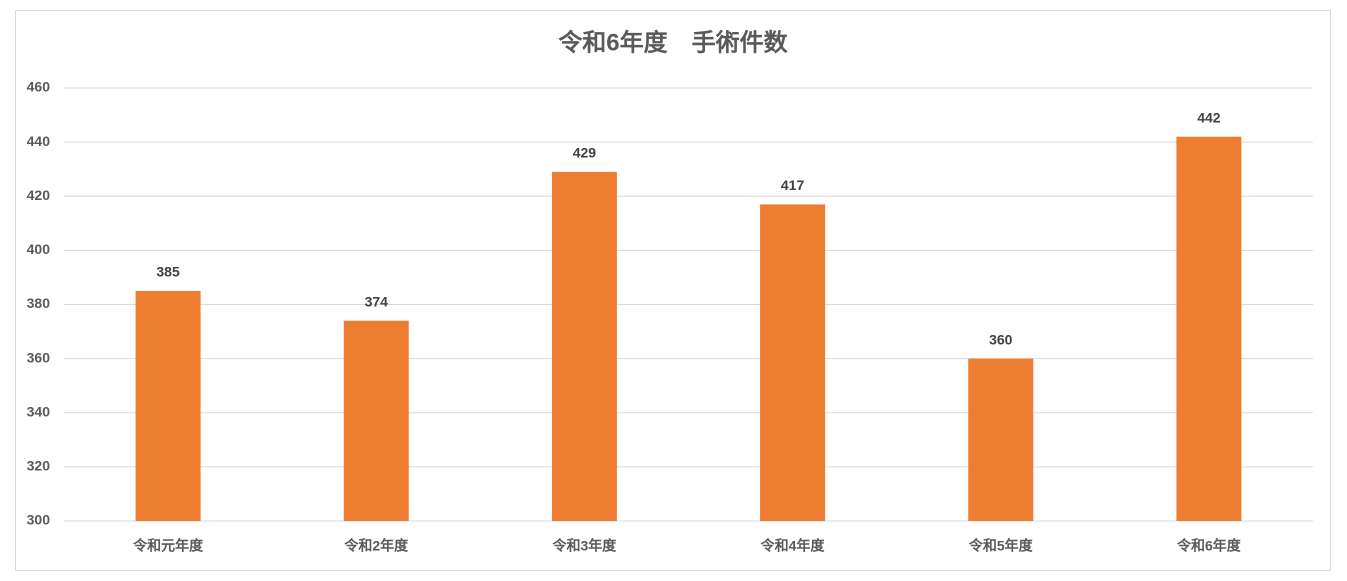  I want to click on data-label: 385, so click(168, 272).